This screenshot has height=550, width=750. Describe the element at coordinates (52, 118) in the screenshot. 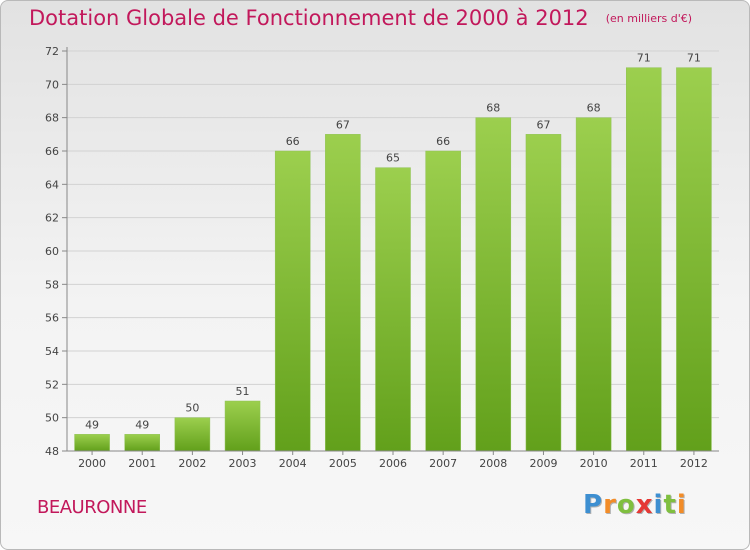

I see `y-tick-label: 68` at that location.